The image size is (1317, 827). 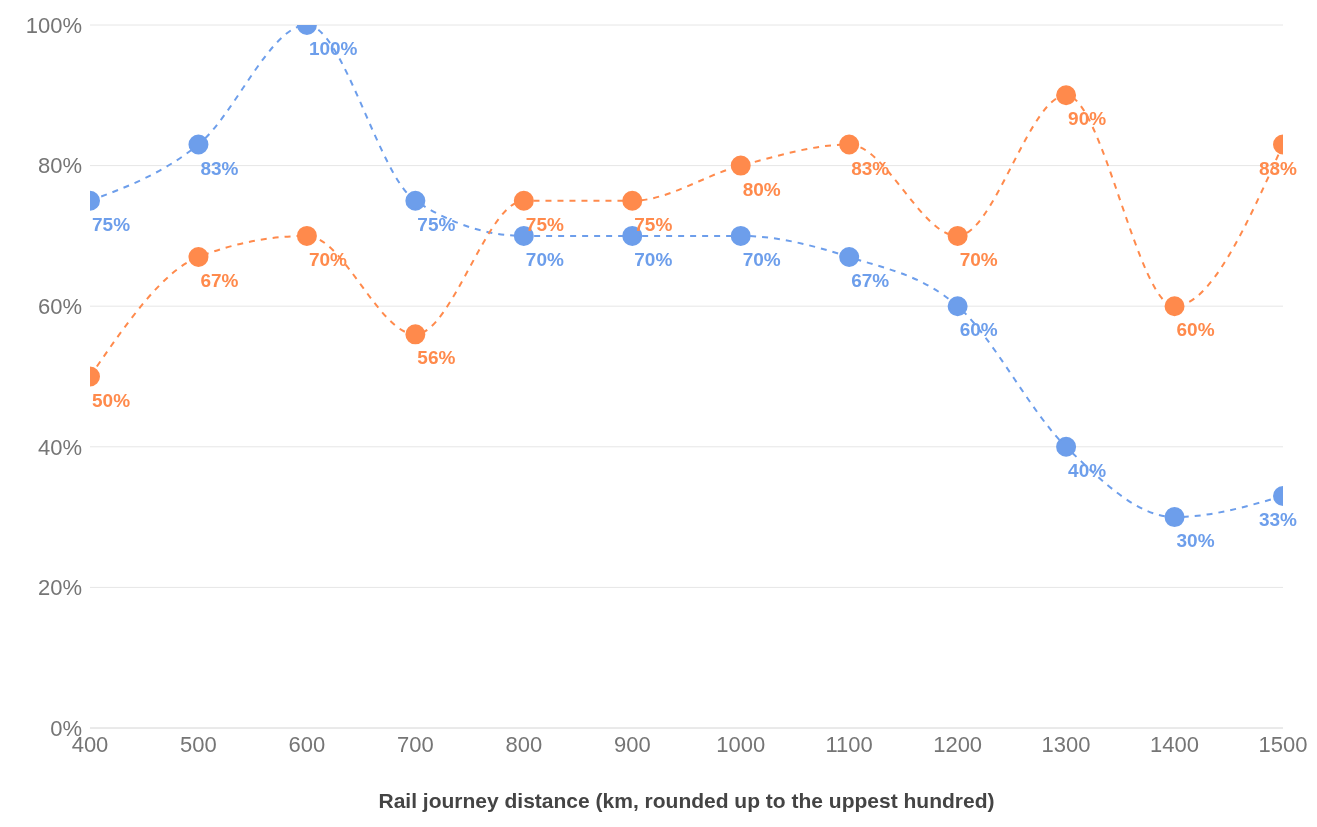 I want to click on y-tick-label: 20%, so click(x=59, y=588).